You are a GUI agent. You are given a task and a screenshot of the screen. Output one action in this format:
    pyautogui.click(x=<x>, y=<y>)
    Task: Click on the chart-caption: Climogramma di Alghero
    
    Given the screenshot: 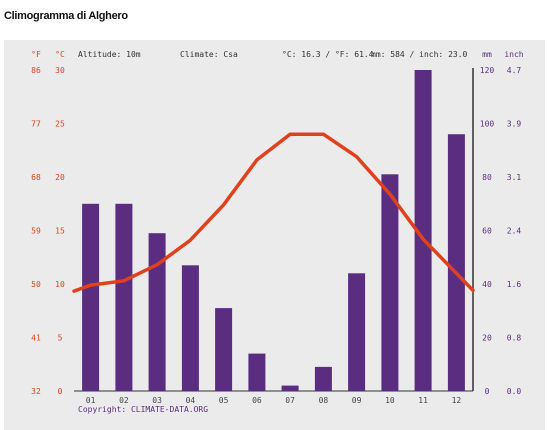 What is the action you would take?
    pyautogui.click(x=66, y=16)
    